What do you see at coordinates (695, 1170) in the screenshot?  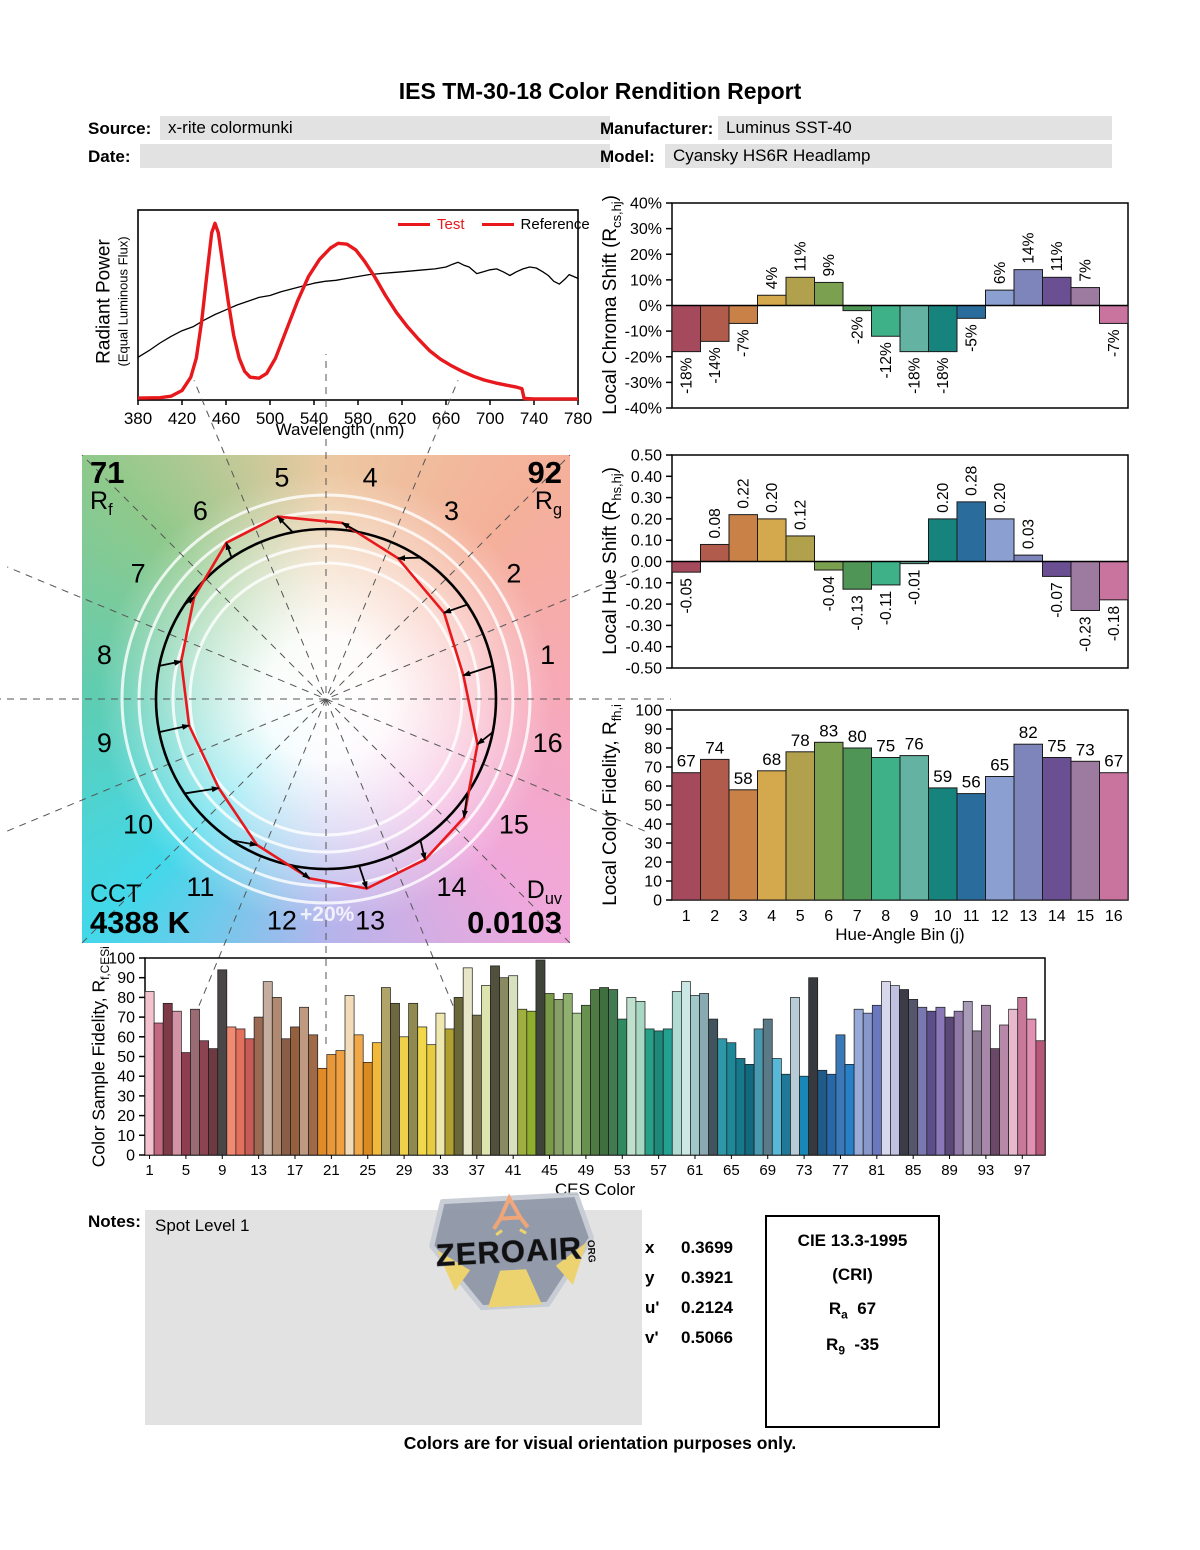 I see `svg-text: 61` at bounding box center [695, 1170].